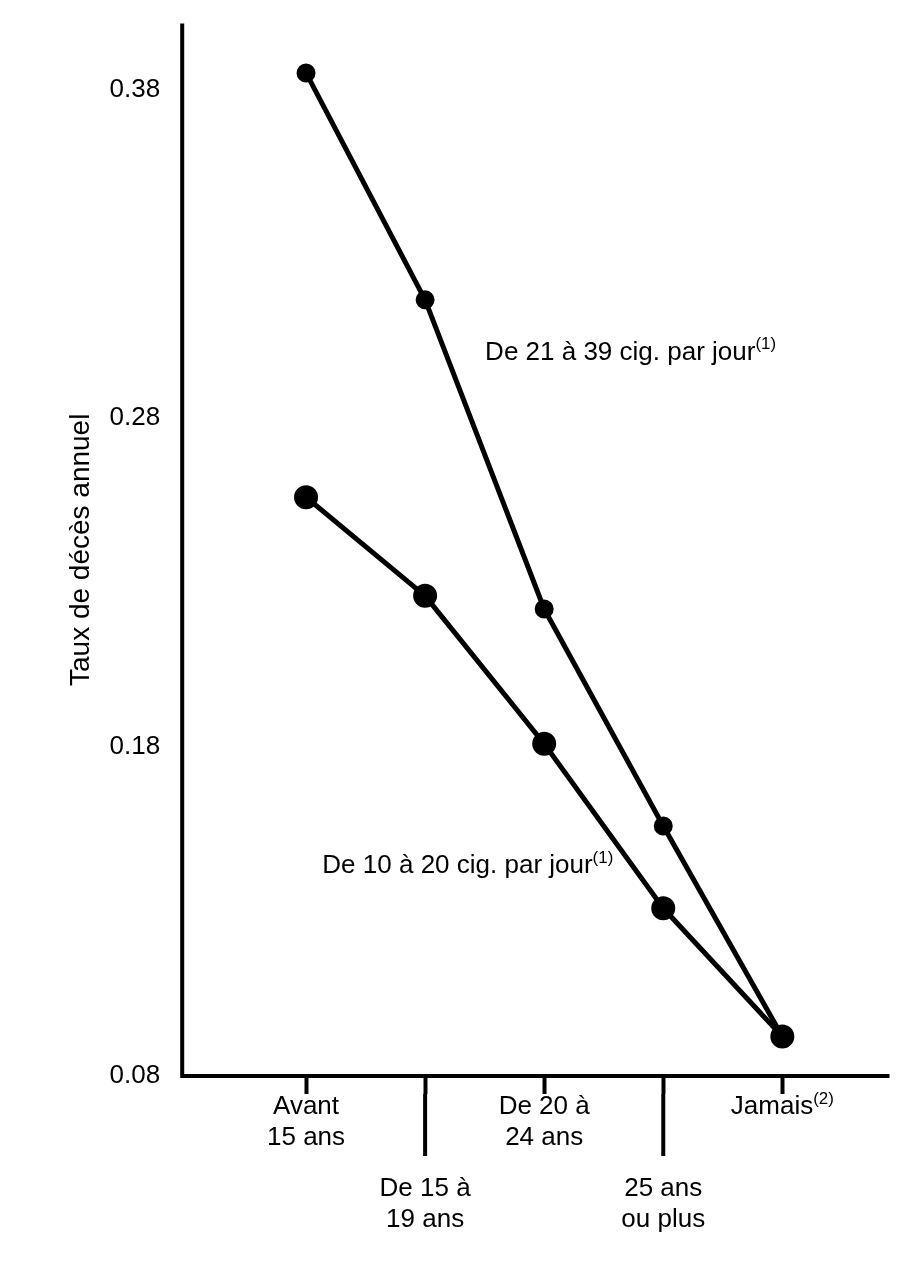 Image resolution: width=904 pixels, height=1270 pixels. What do you see at coordinates (135, 1074) in the screenshot?
I see `y-tick-label: 0.08` at bounding box center [135, 1074].